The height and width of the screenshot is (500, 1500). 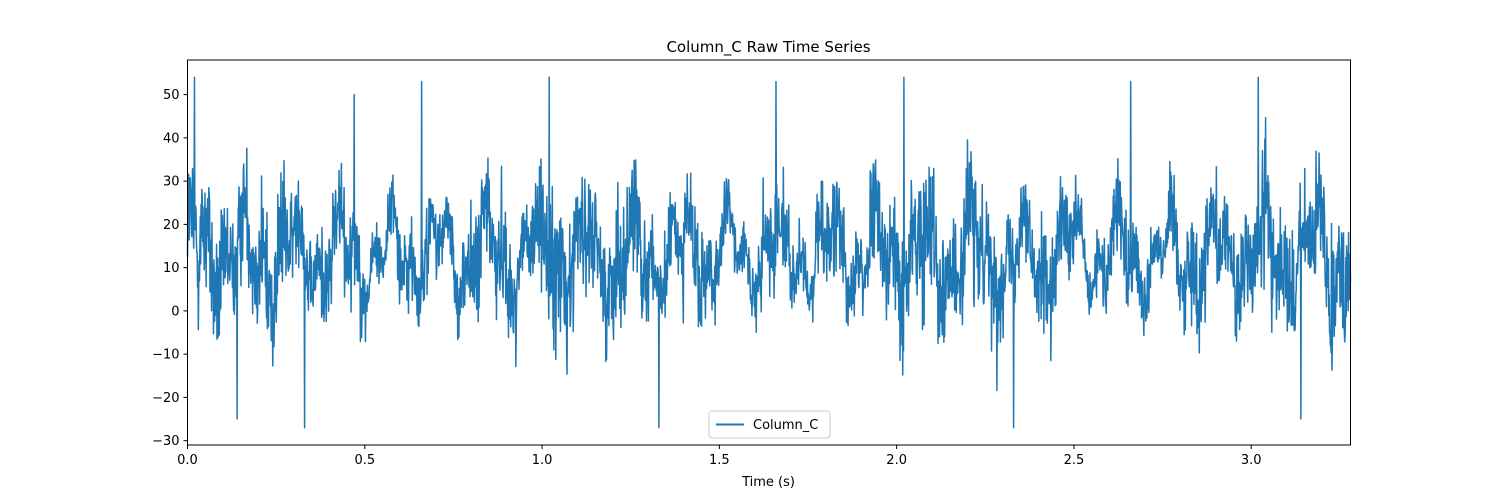 I want to click on x-tick-label: 0.0, so click(x=187, y=460).